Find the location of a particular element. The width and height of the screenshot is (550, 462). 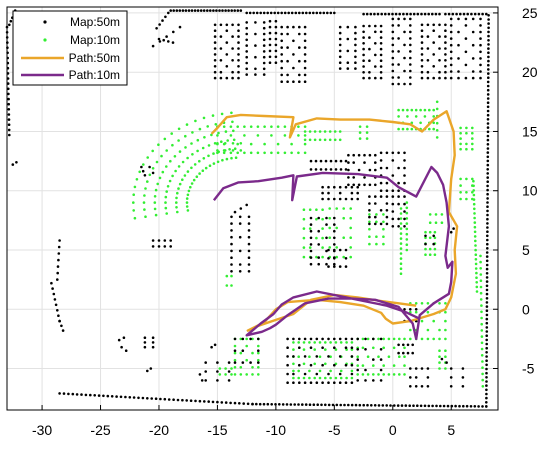

legend-label-path-10m: Path:10m is located at coordinates (94, 75).